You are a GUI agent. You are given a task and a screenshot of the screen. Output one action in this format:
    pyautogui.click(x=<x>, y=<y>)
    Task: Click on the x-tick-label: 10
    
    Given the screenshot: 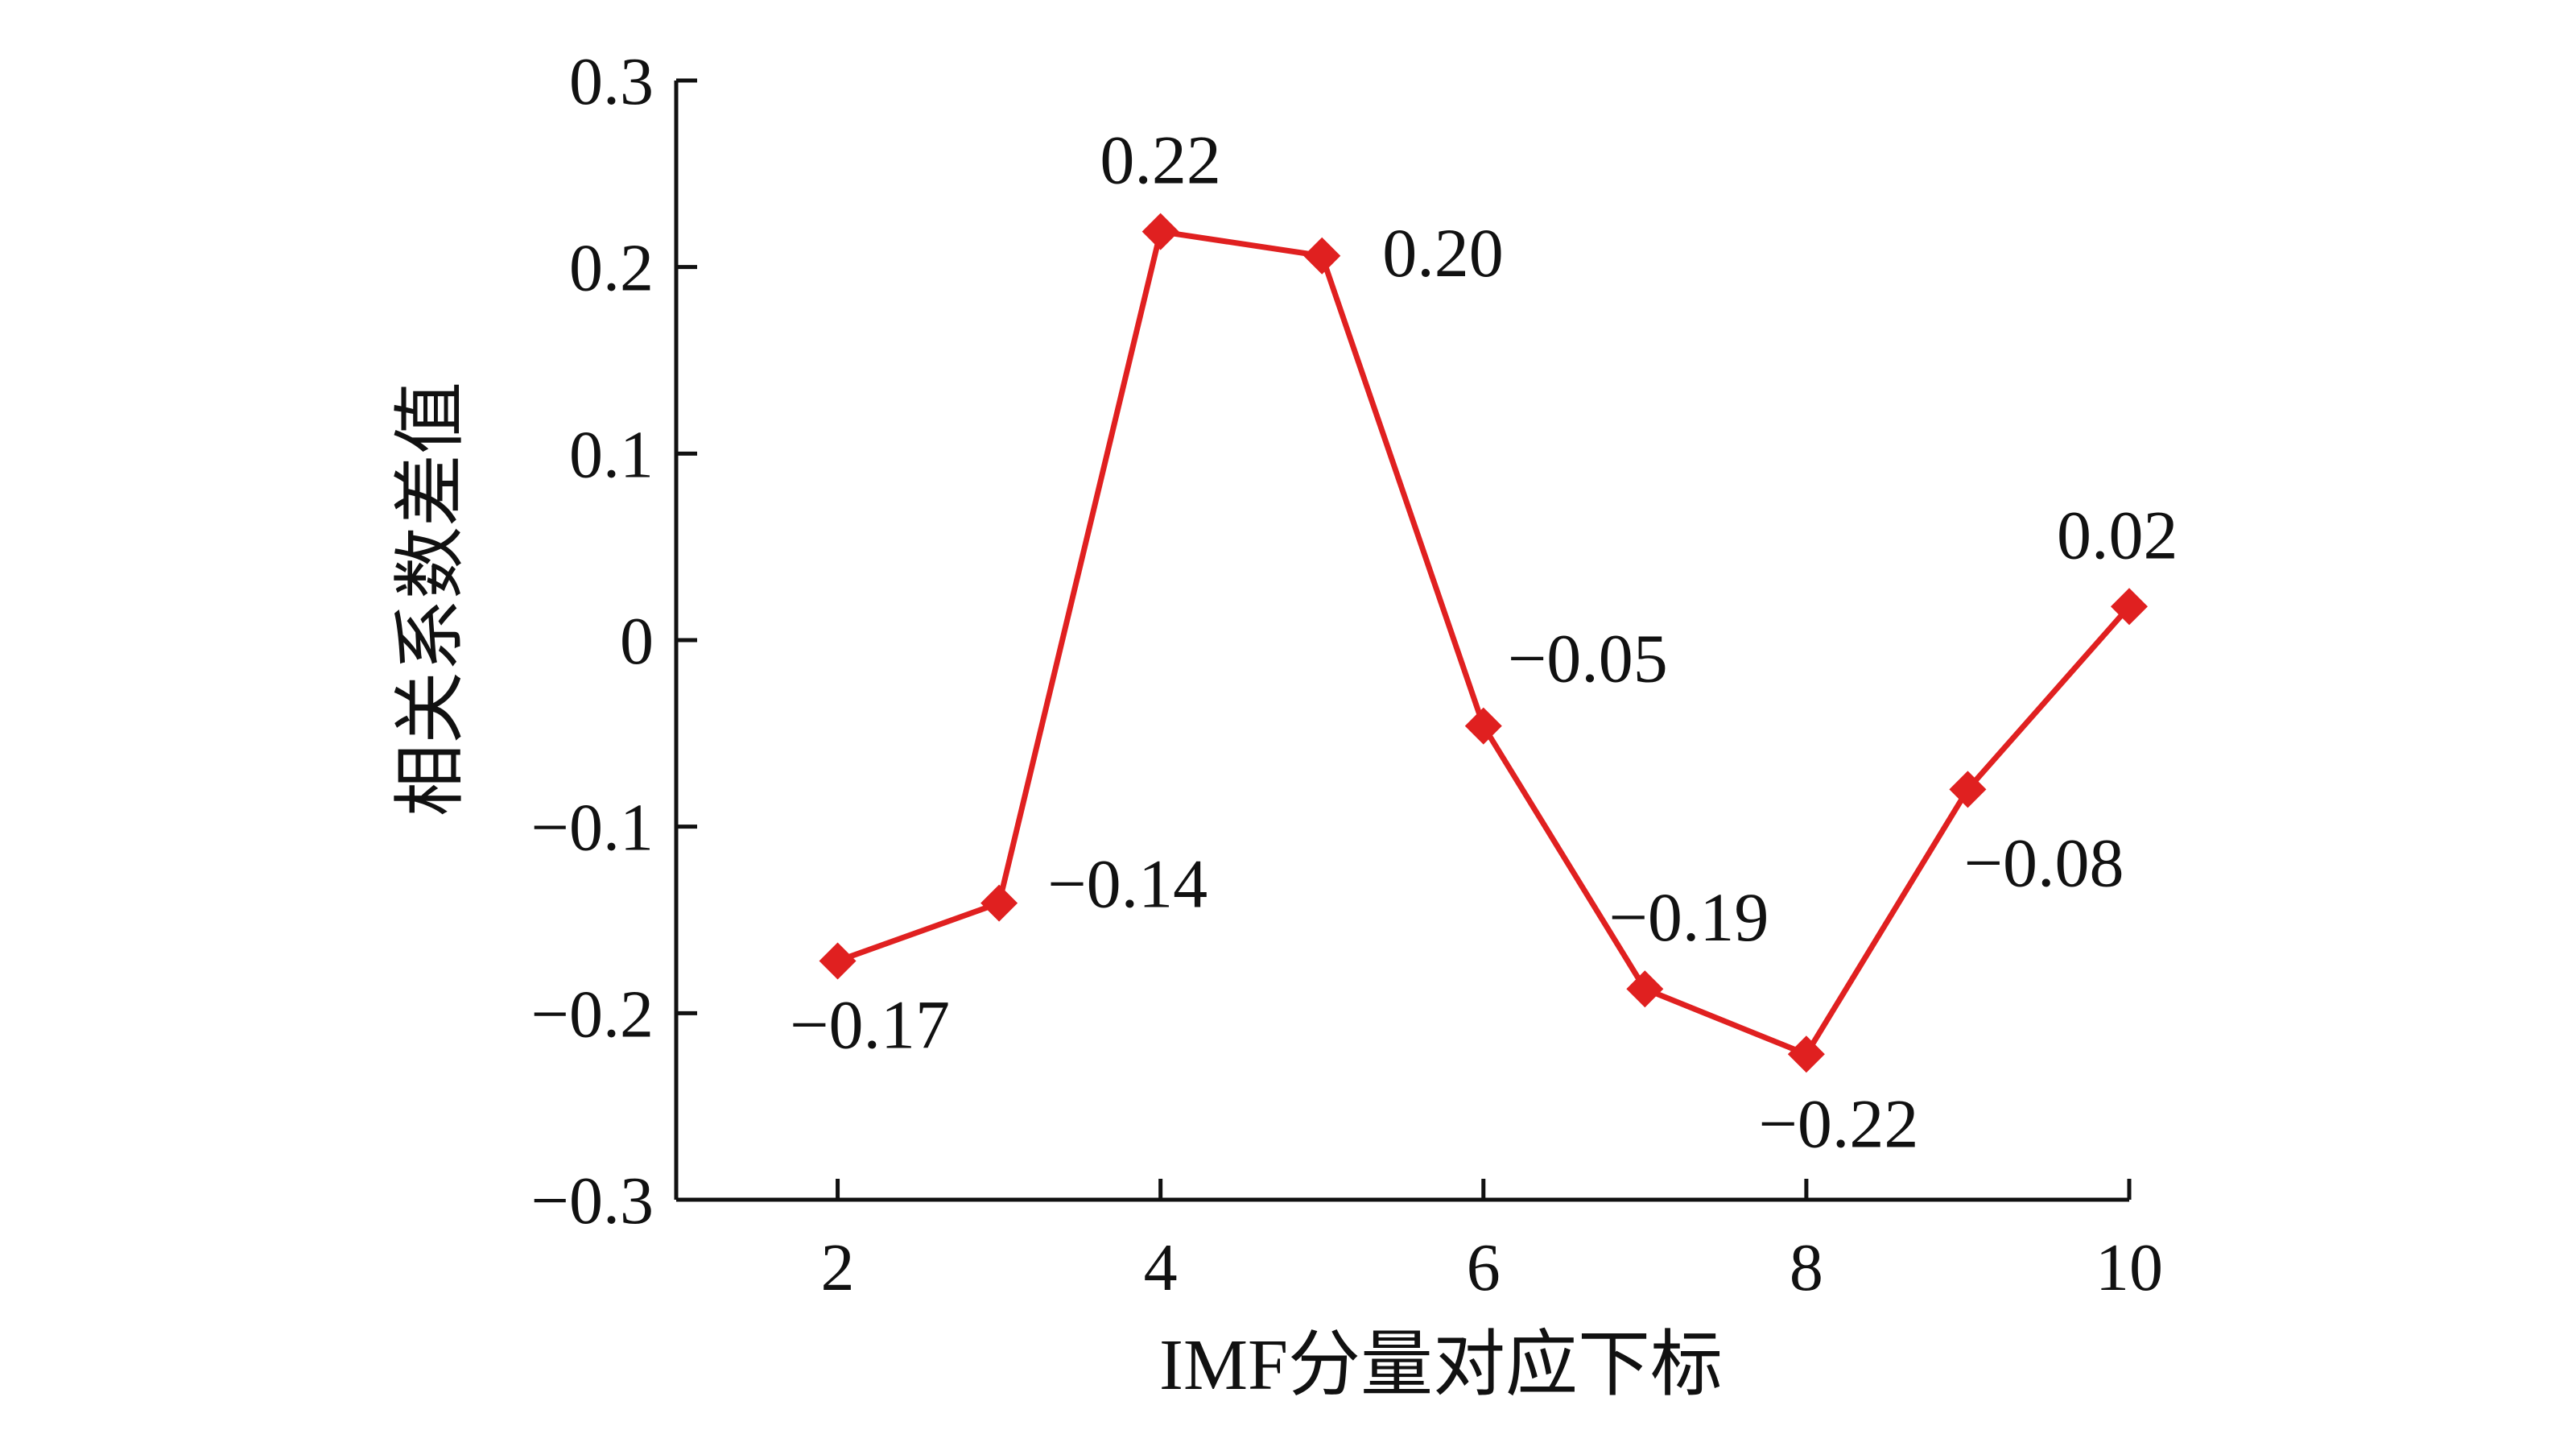 What is the action you would take?
    pyautogui.click(x=2129, y=1268)
    